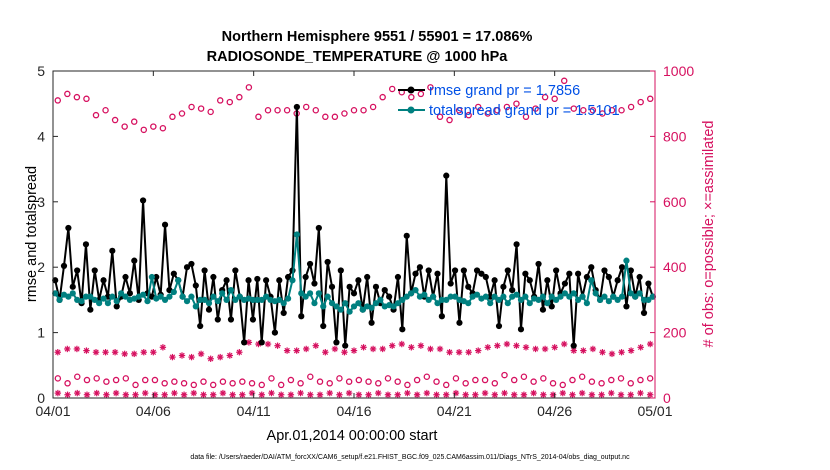  I want to click on x-tick-label: 04/06, so click(153, 411).